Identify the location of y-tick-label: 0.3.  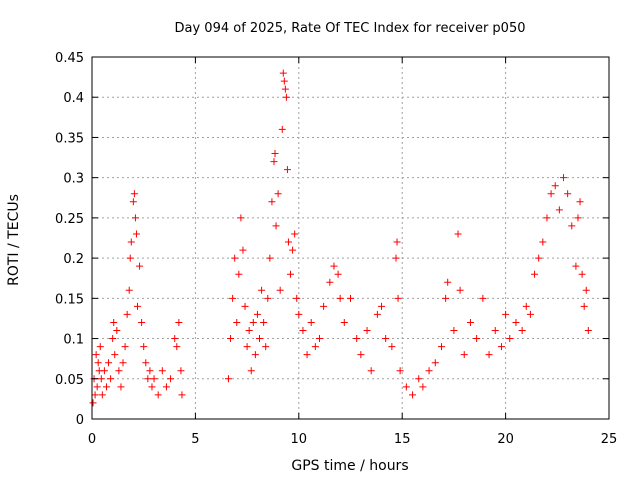
(73, 179).